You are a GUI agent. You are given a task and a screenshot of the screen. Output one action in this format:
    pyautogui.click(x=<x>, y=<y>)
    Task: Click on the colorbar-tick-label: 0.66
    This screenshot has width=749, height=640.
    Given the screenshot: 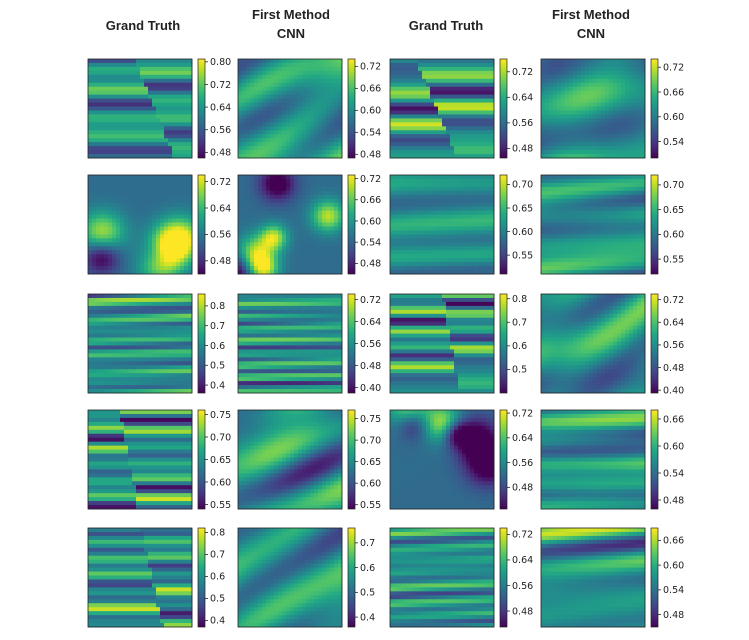 What is the action you would take?
    pyautogui.click(x=673, y=92)
    